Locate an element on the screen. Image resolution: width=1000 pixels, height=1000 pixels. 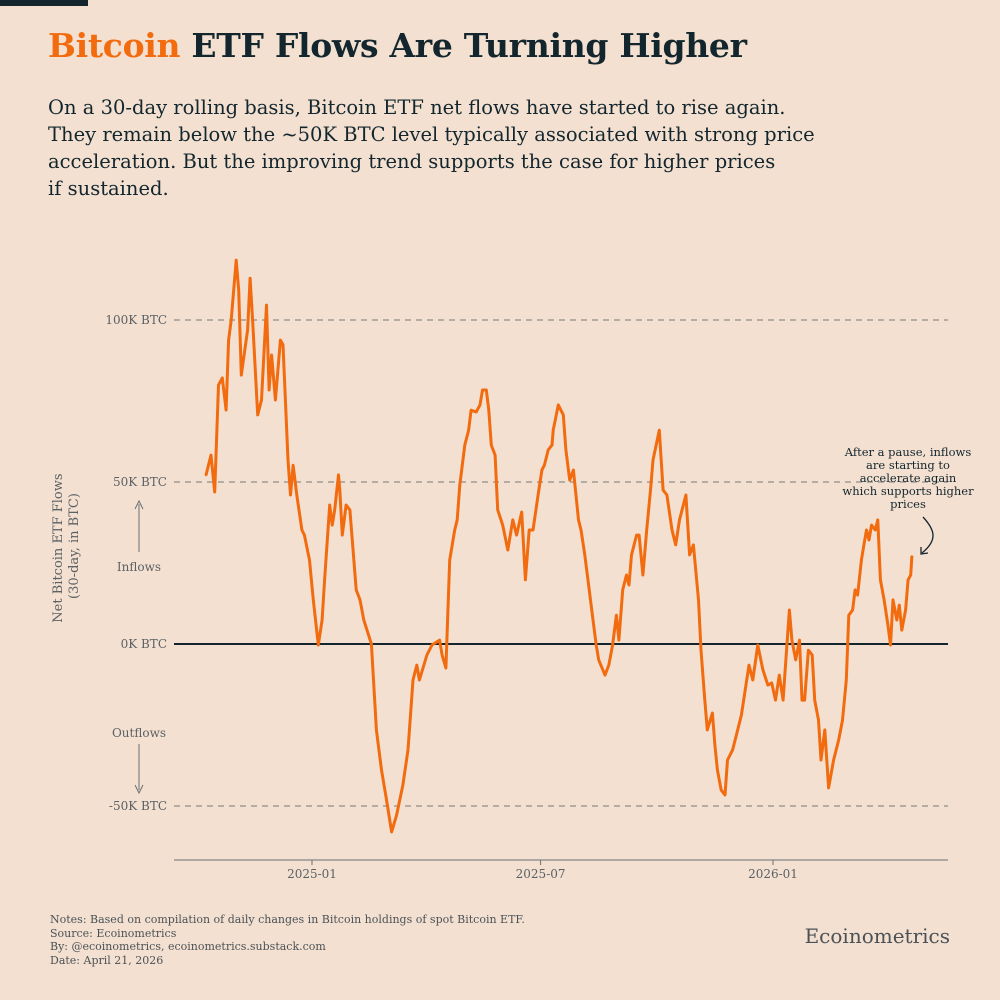
subtitle-line: if sustained. is located at coordinates (108, 188).